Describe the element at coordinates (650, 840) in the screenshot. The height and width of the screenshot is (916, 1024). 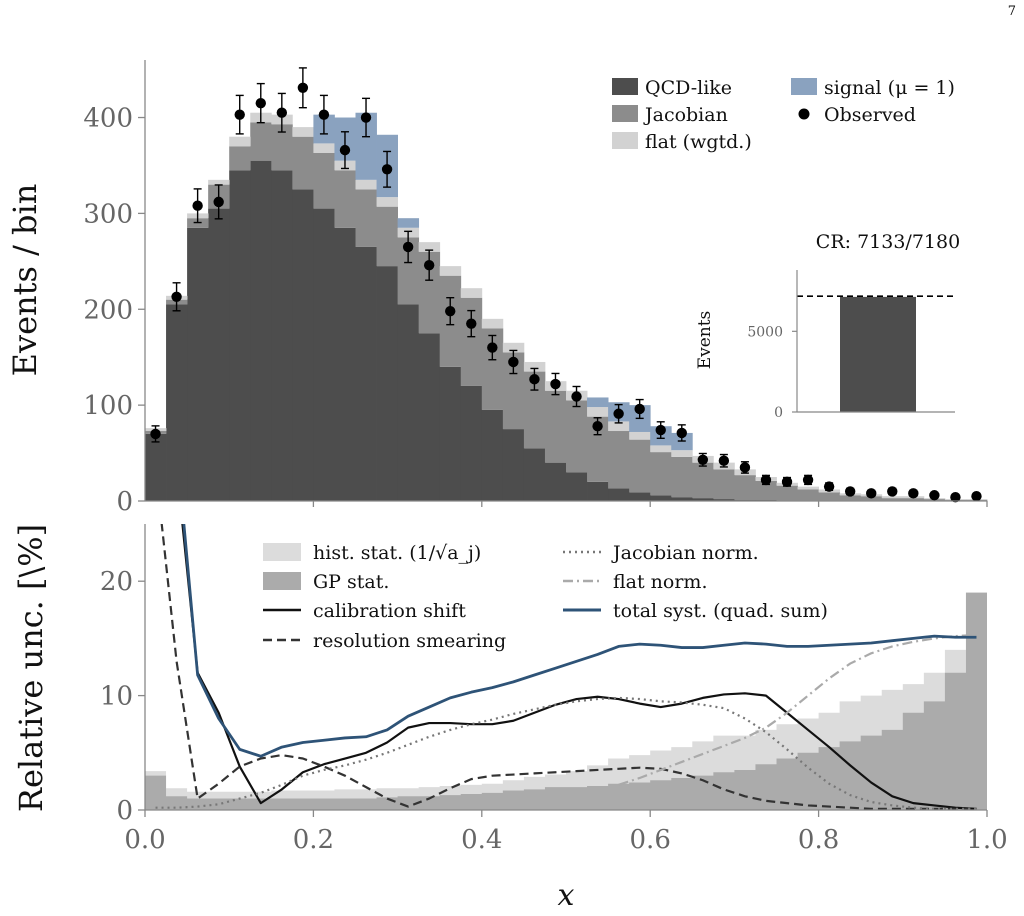
I see `x-tick-label: 0.6` at that location.